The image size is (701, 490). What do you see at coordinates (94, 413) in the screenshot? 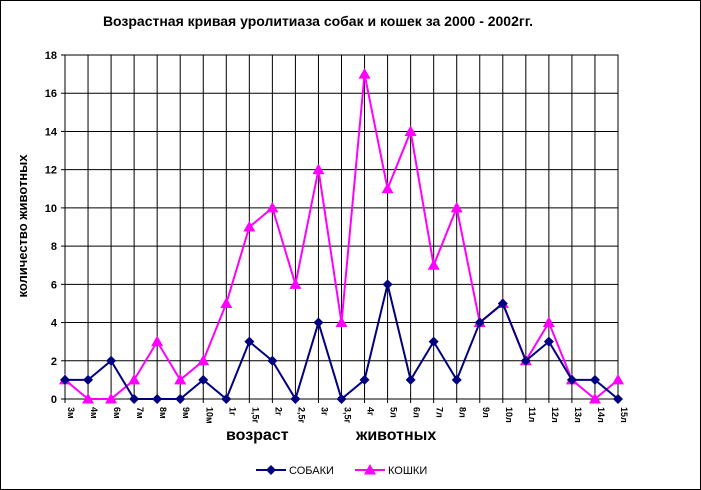
I see `x-tick-label: 4м` at bounding box center [94, 413].